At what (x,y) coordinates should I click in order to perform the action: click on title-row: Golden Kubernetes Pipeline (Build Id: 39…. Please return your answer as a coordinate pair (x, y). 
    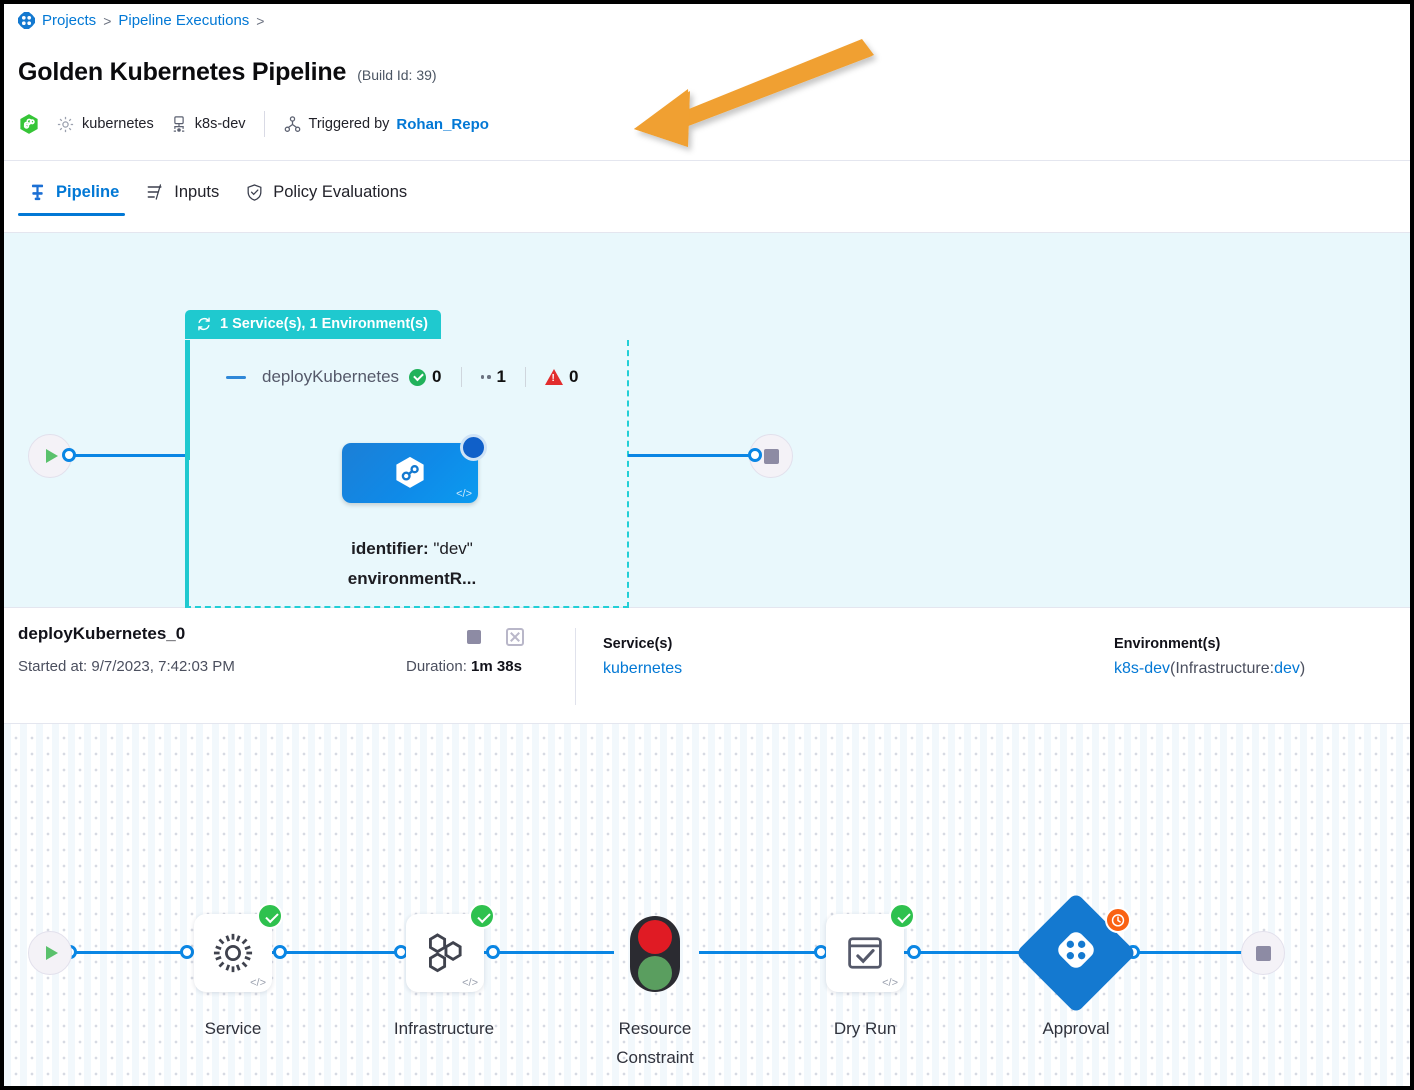
    Looking at the image, I should click on (227, 72).